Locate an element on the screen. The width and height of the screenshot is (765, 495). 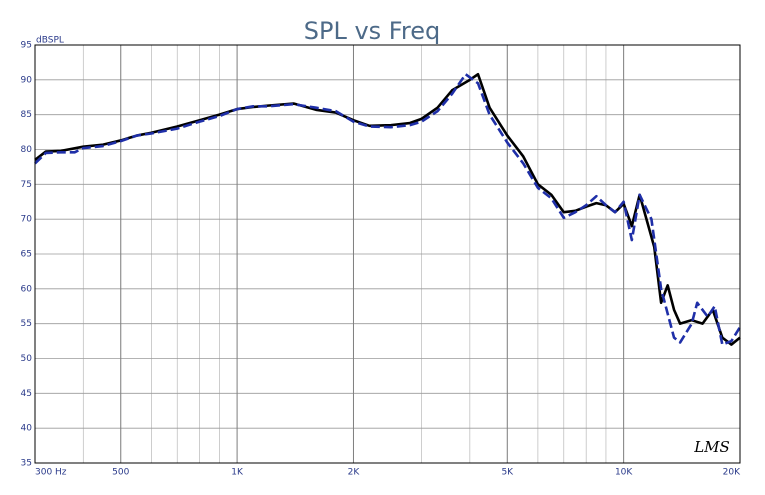
y-tick-label: 75 is located at coordinates (26, 185).